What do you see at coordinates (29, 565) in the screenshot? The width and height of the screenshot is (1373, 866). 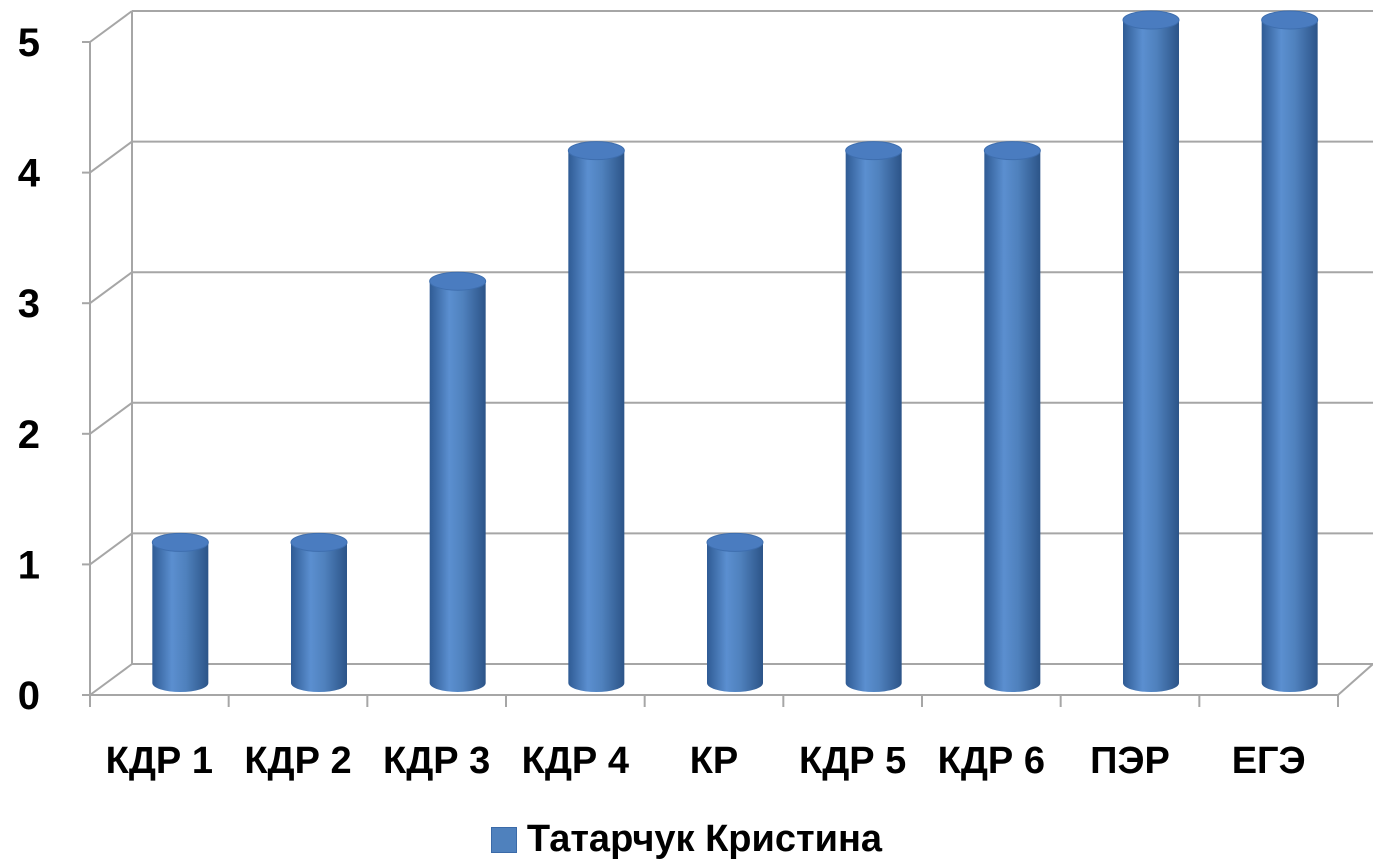 I see `y-tick-label: 1` at bounding box center [29, 565].